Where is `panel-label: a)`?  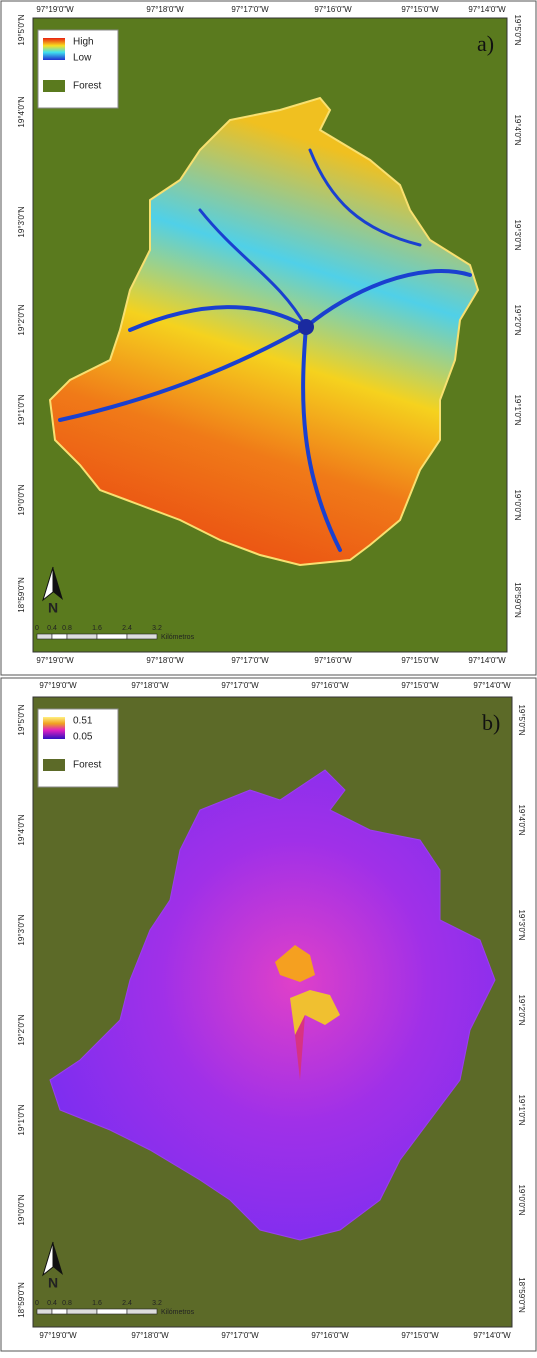
panel-label: a) is located at coordinates (485, 43).